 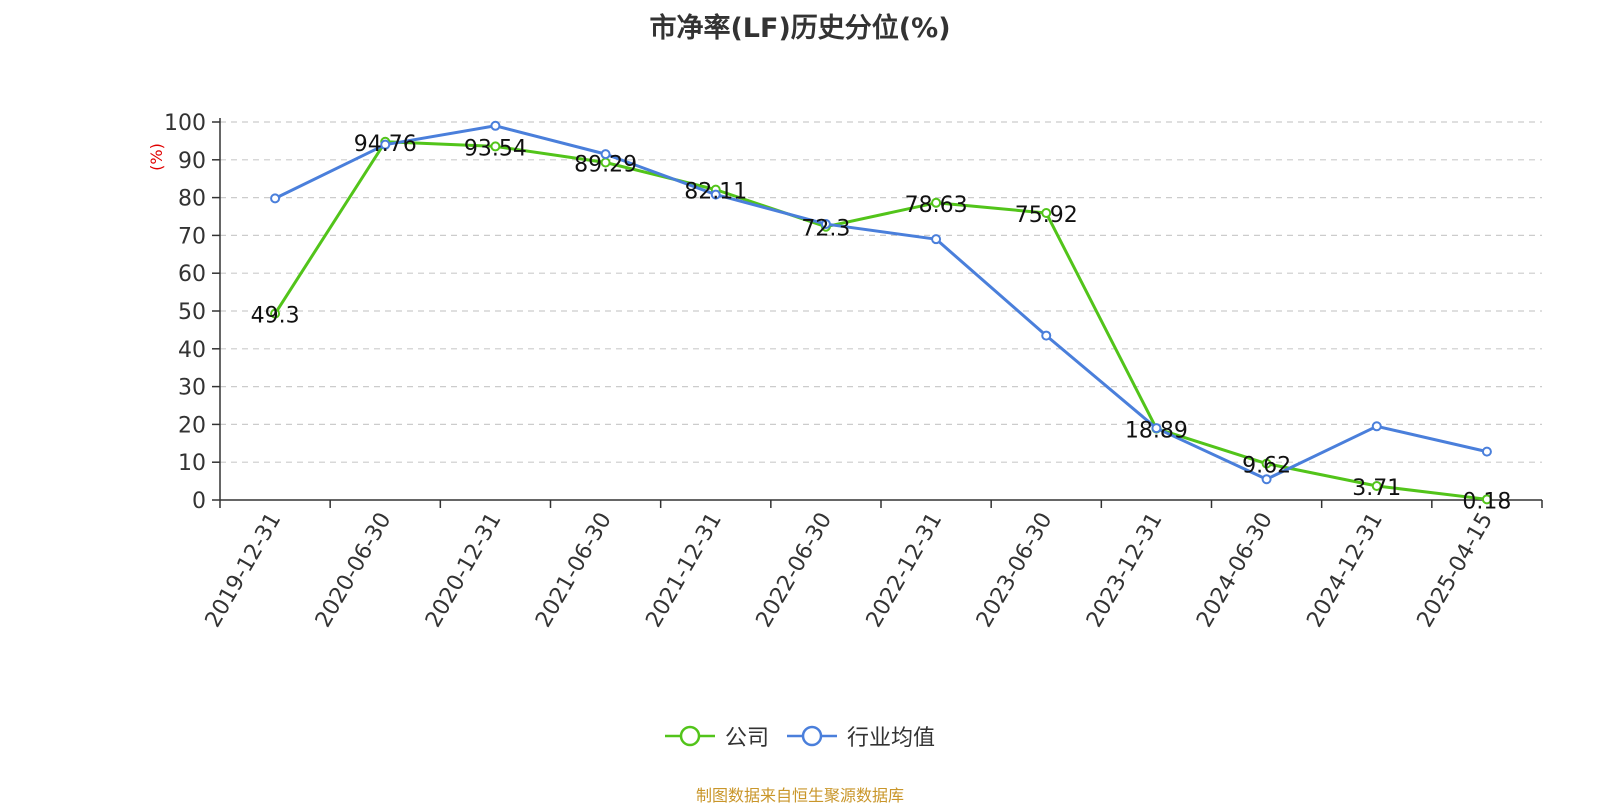 I want to click on data-label: 82.11, so click(x=715, y=192).